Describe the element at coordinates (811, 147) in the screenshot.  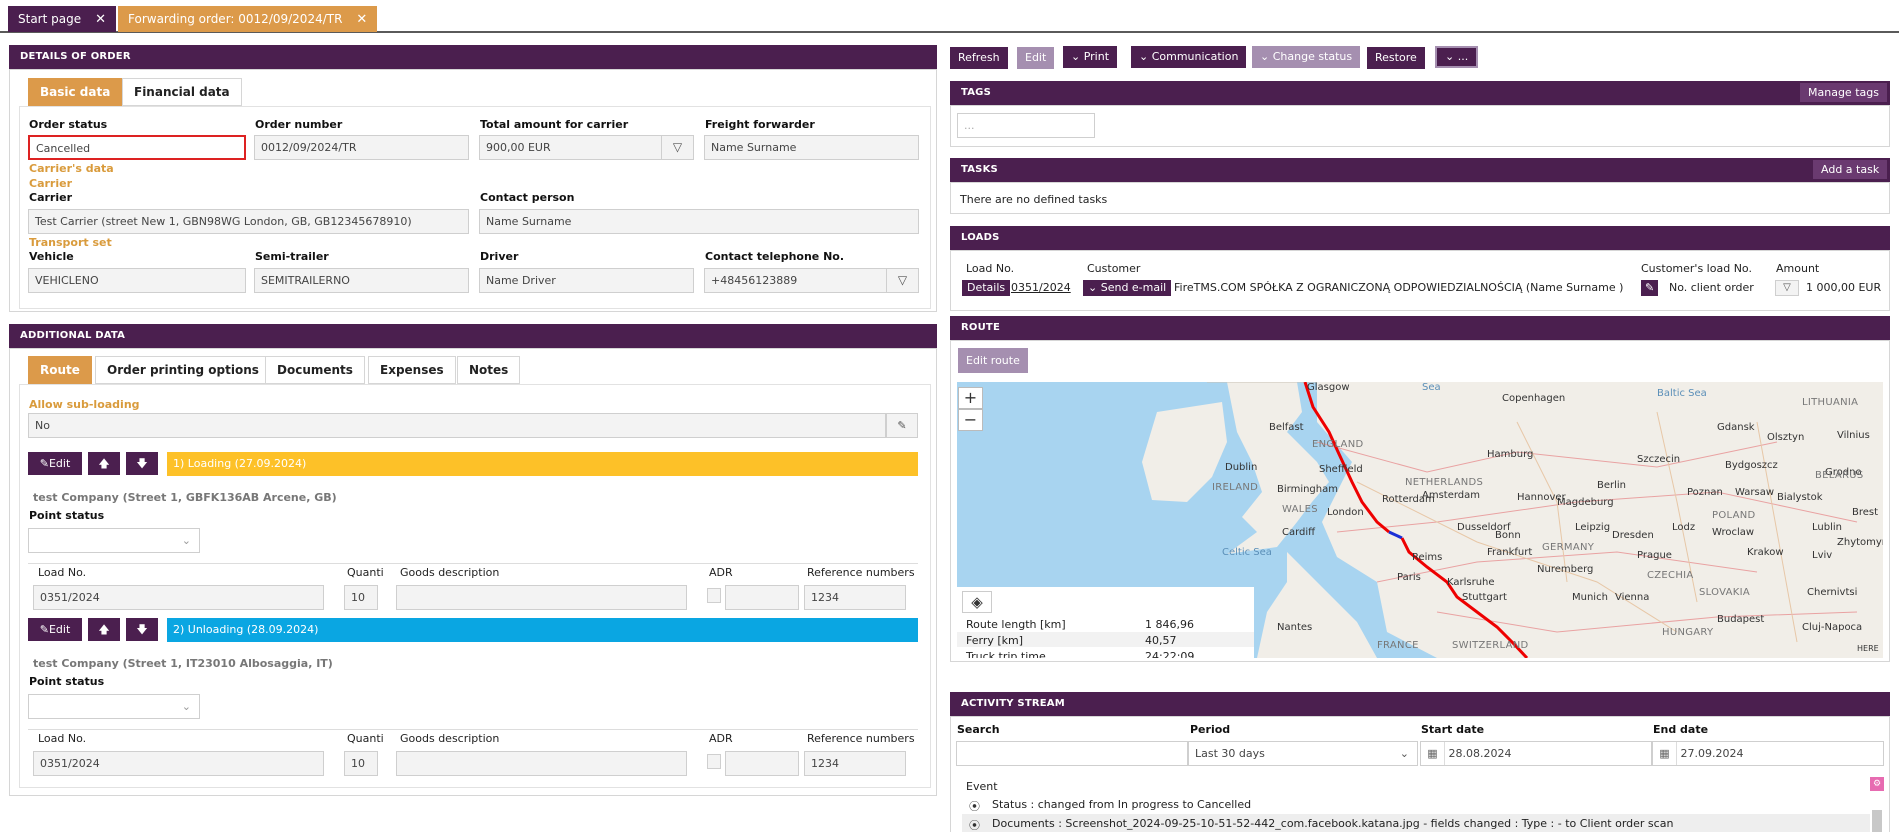
I see `freight-forwarder-field: Name Surname` at that location.